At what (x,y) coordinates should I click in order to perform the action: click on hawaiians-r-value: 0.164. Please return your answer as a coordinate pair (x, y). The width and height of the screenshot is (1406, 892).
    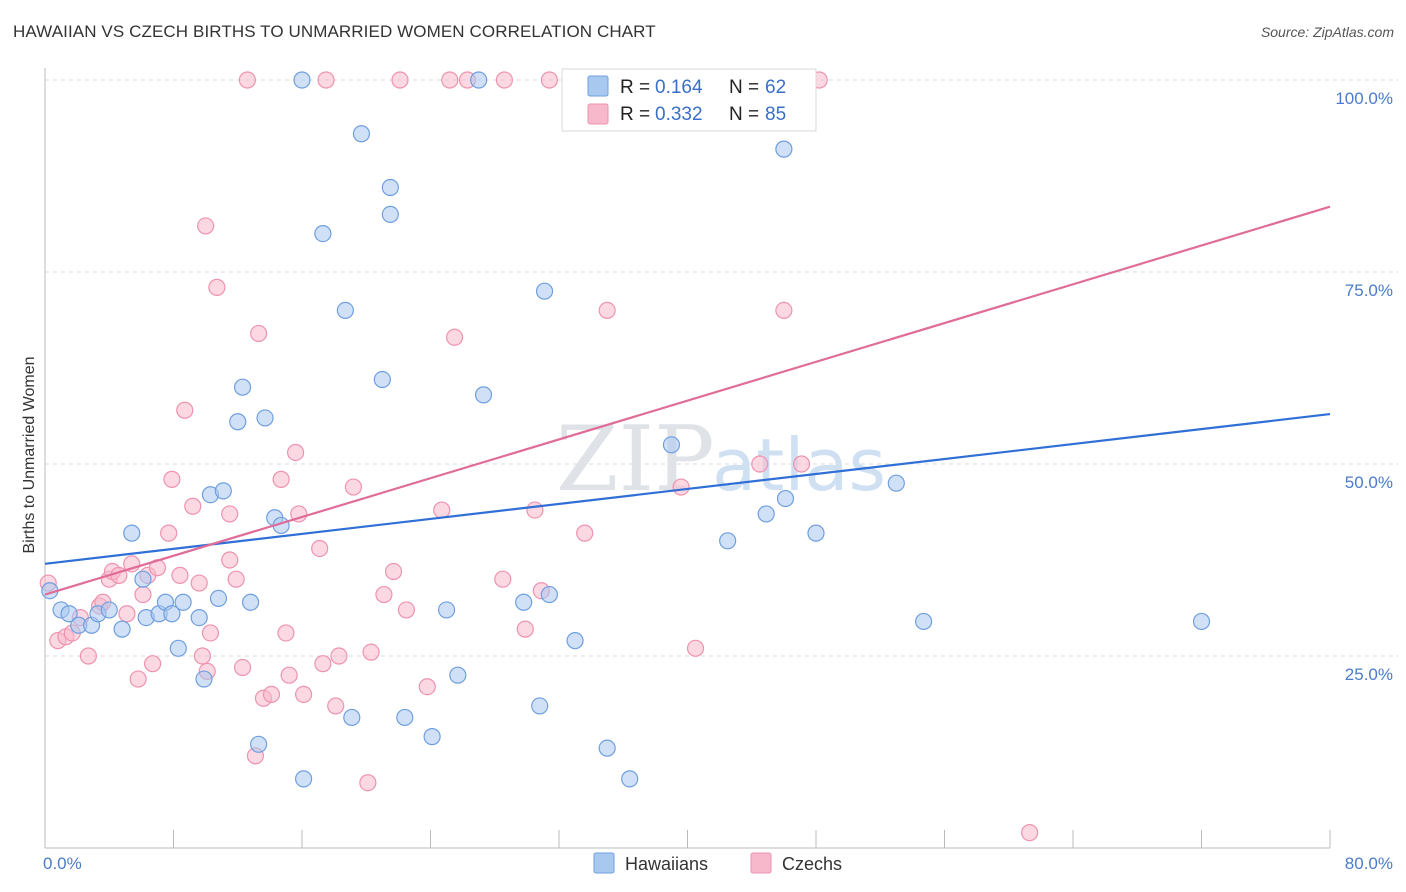
    Looking at the image, I should click on (679, 87).